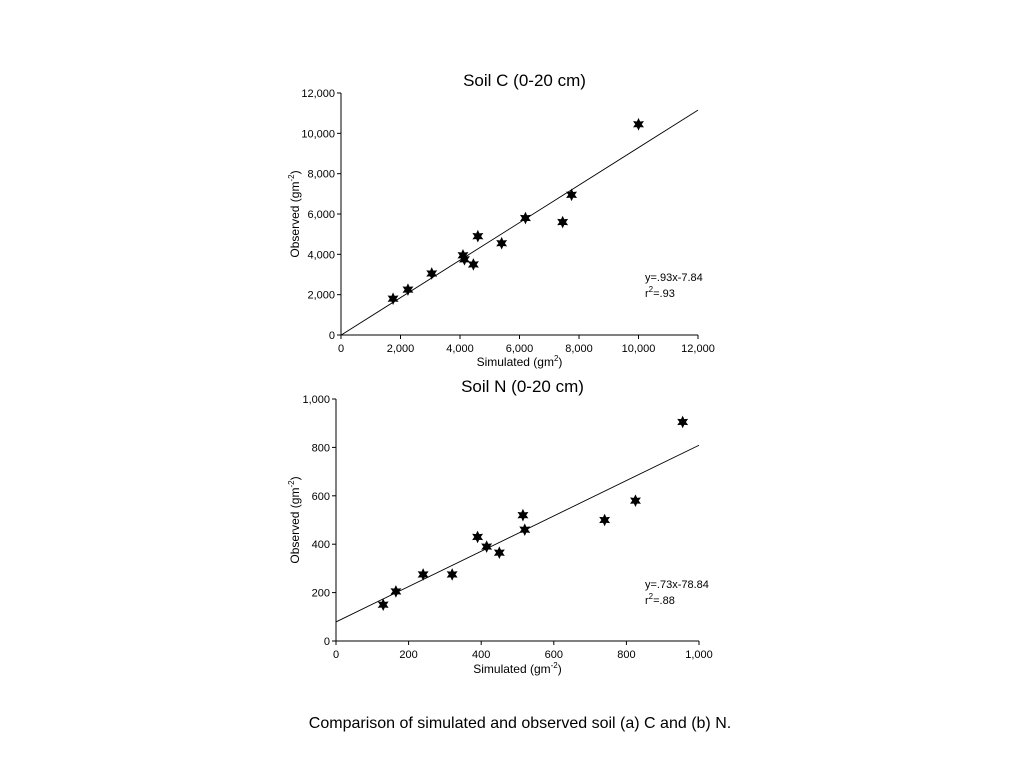 The image size is (1024, 768). I want to click on regression-equation: y=.73x-78.84, so click(677, 585).